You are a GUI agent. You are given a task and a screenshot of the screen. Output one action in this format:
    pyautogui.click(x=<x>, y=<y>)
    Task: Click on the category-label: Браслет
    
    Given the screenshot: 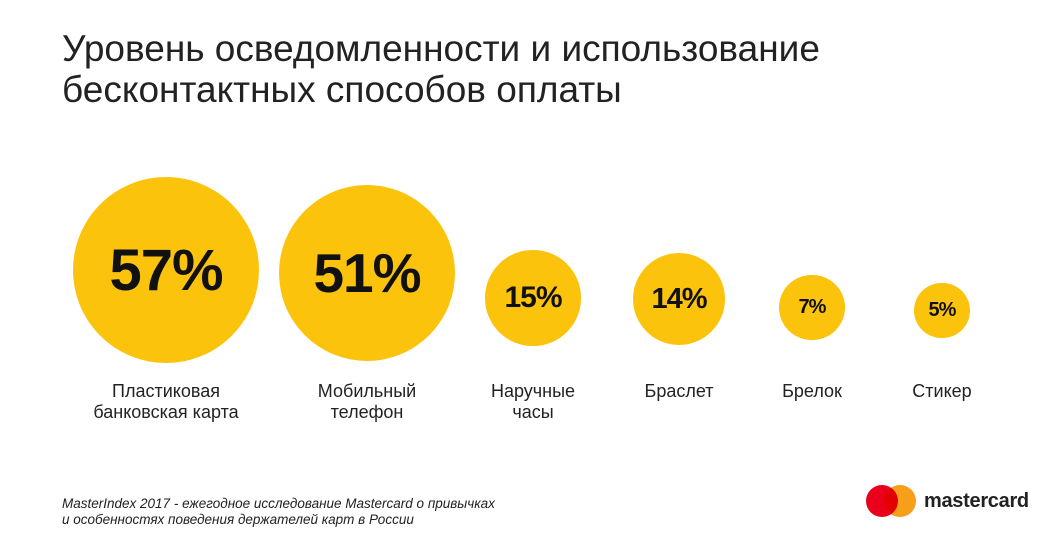 What is the action you would take?
    pyautogui.click(x=679, y=391)
    